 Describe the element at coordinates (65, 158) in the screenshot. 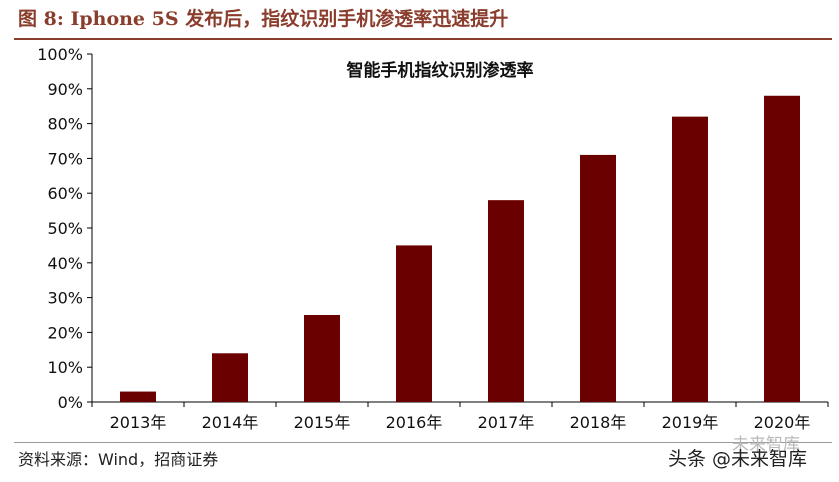

I see `y-tick-label: 70%` at that location.